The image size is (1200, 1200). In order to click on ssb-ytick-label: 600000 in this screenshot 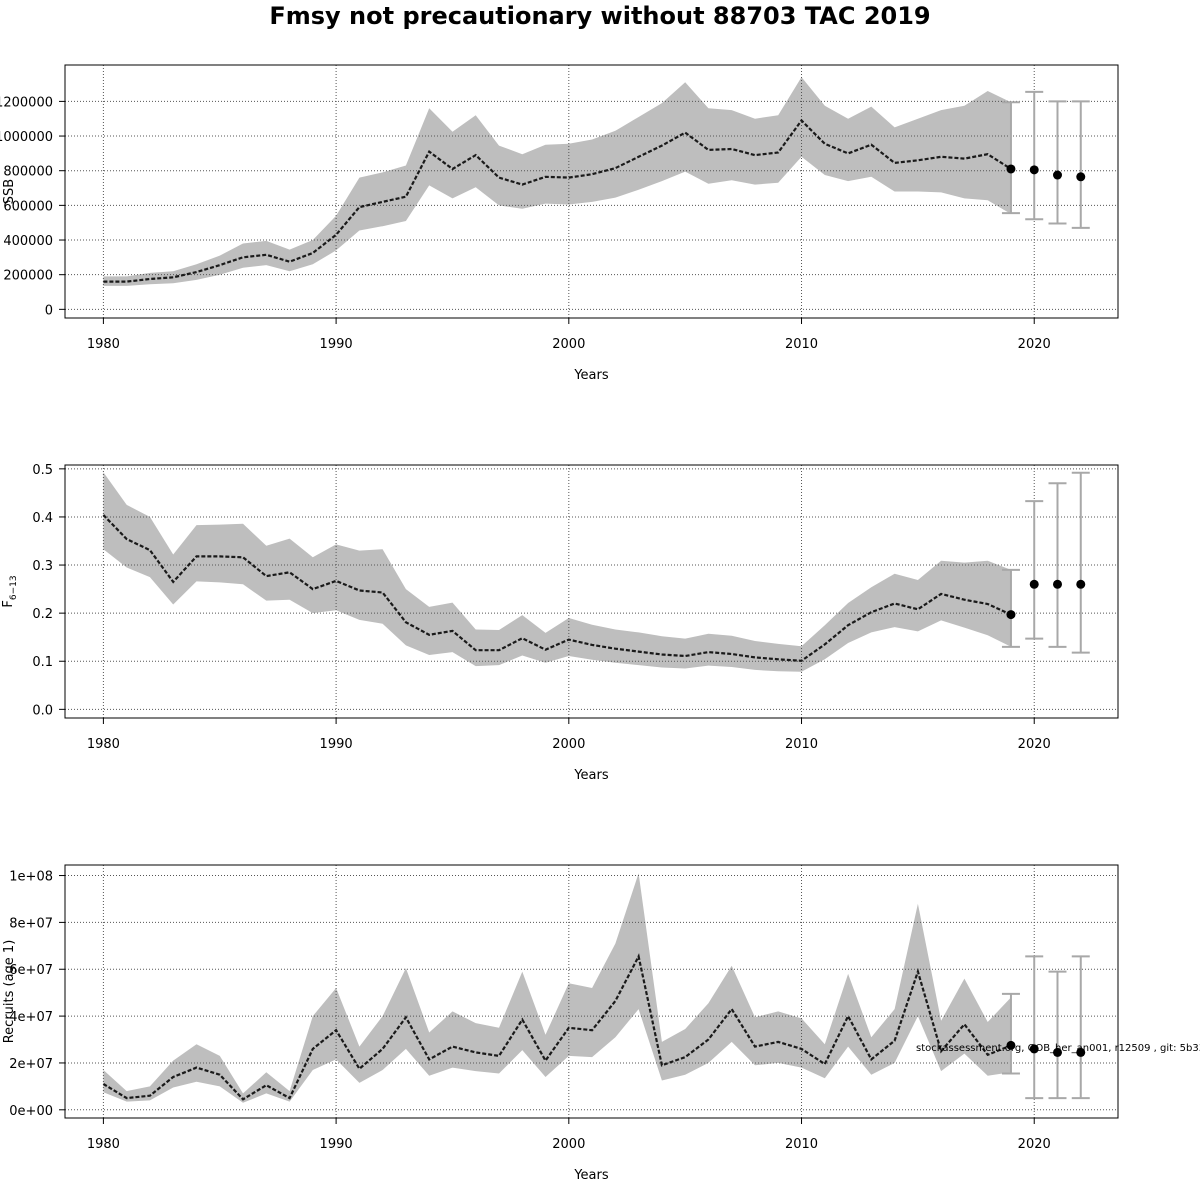, I will do `click(28, 206)`.